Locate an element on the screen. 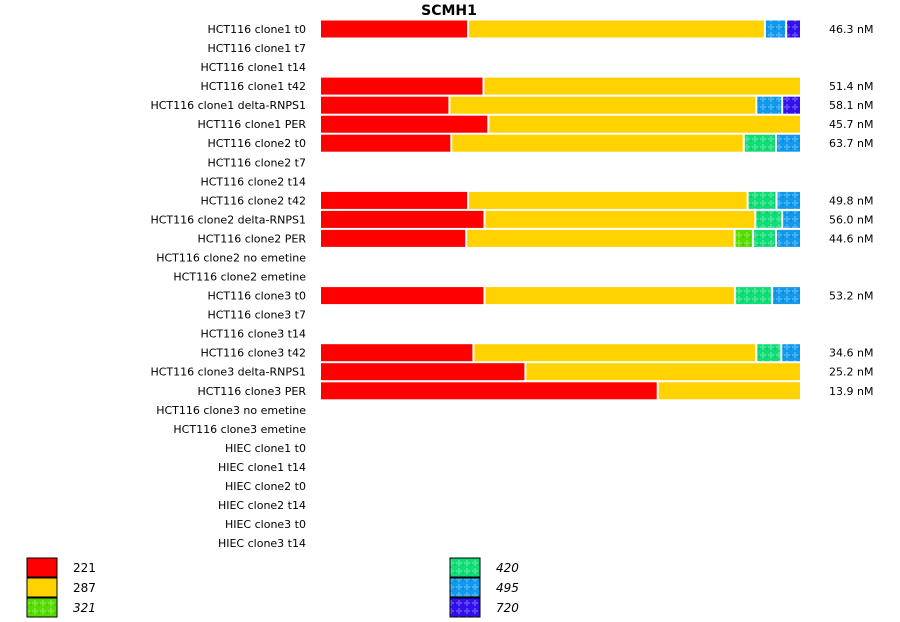 The height and width of the screenshot is (622, 900). row-label: HCT116 clone2 no emetine is located at coordinates (231, 257).